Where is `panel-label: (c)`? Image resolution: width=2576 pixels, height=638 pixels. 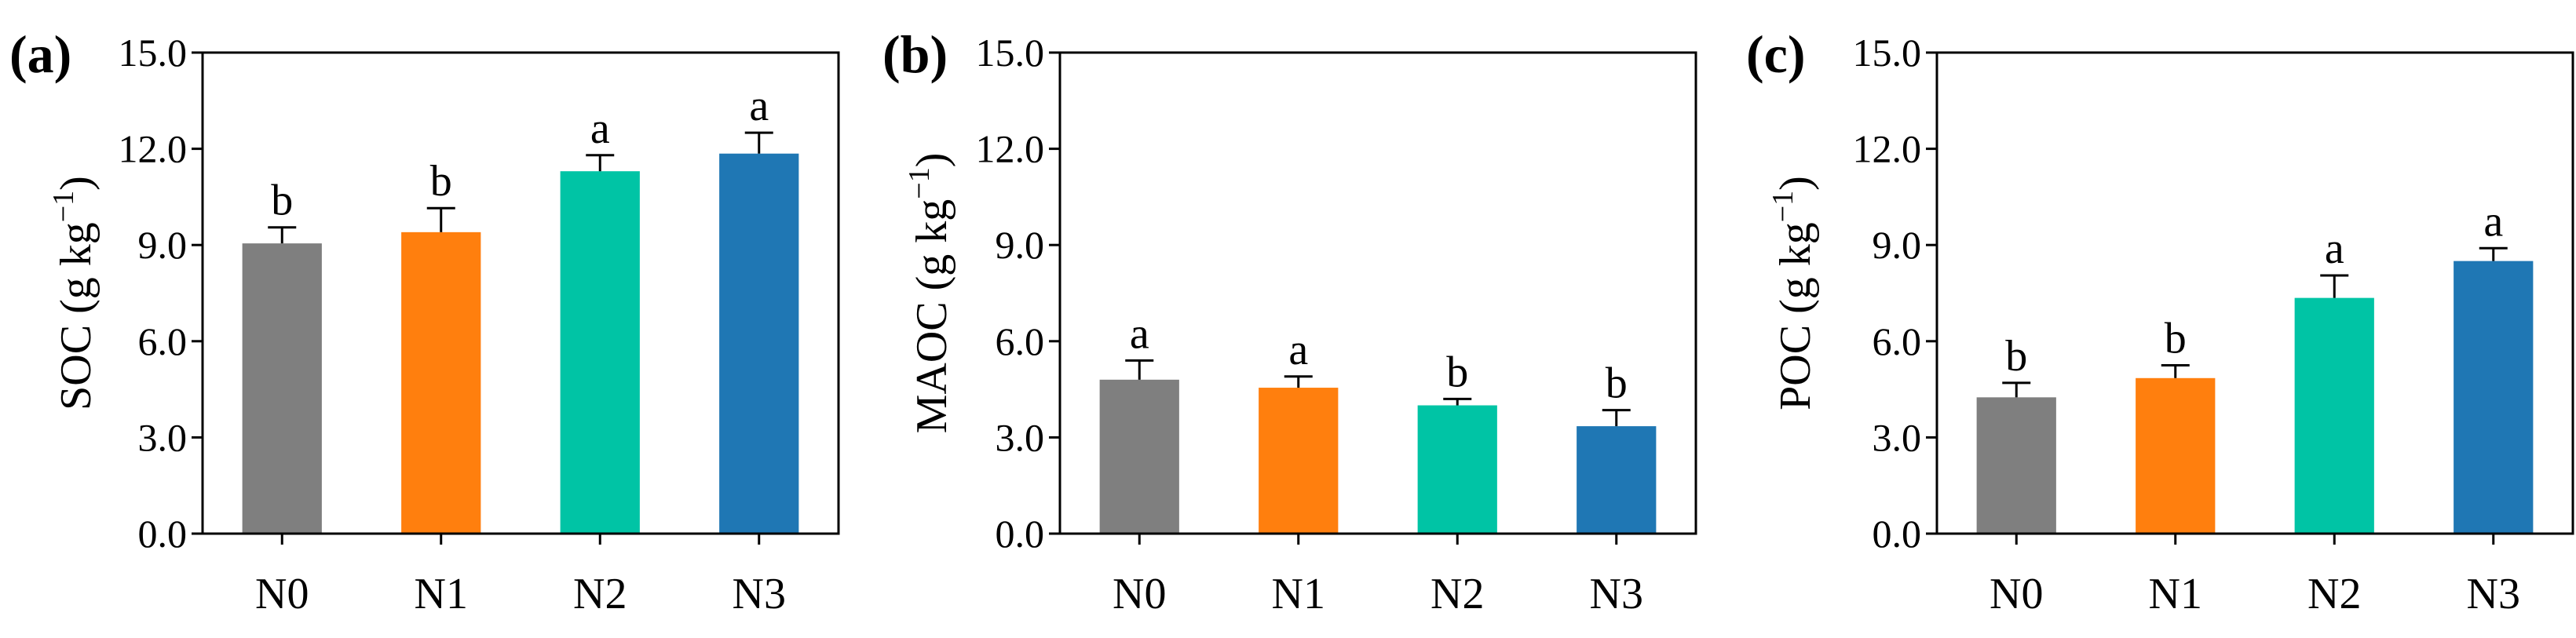
panel-label: (c) is located at coordinates (1775, 54).